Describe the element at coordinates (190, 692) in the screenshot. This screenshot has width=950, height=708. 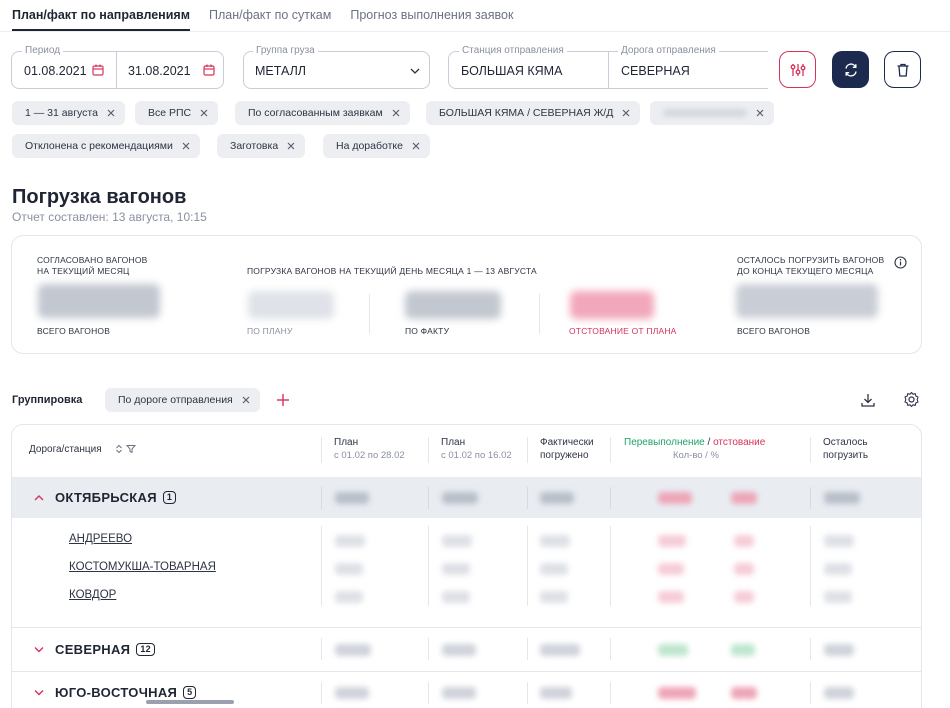
I see `group-count-badge: 5` at that location.